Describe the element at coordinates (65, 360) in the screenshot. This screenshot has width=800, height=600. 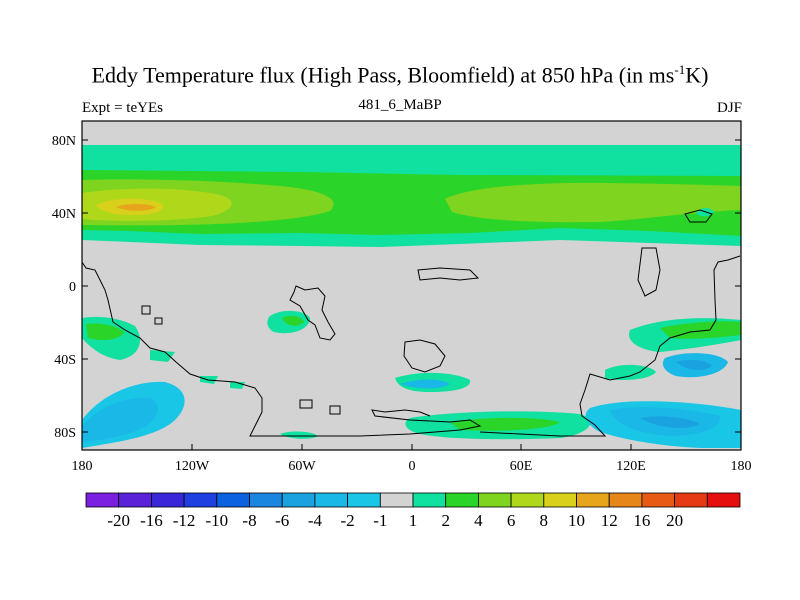
I see `lat-tick-label: 40S` at that location.